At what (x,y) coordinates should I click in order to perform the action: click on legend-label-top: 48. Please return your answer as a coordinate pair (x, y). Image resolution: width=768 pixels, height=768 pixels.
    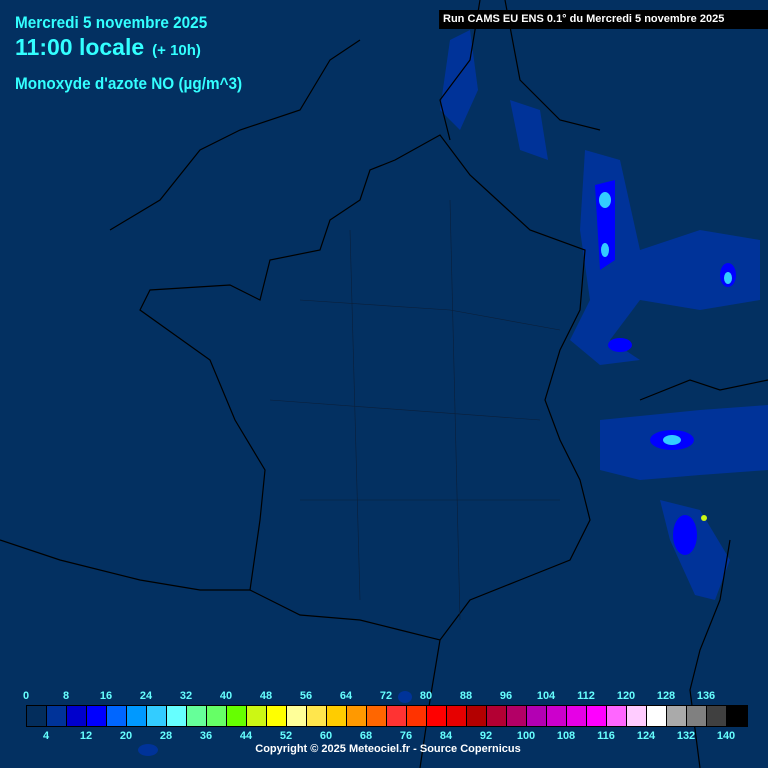
    Looking at the image, I should click on (266, 696).